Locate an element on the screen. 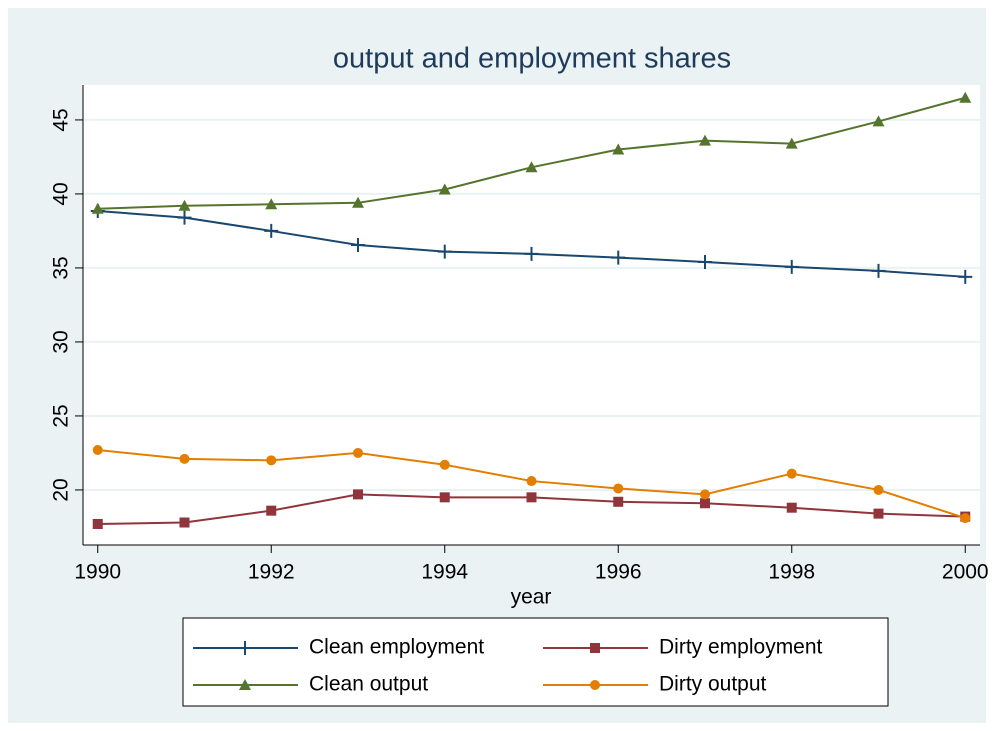  legend-box is located at coordinates (535, 662).